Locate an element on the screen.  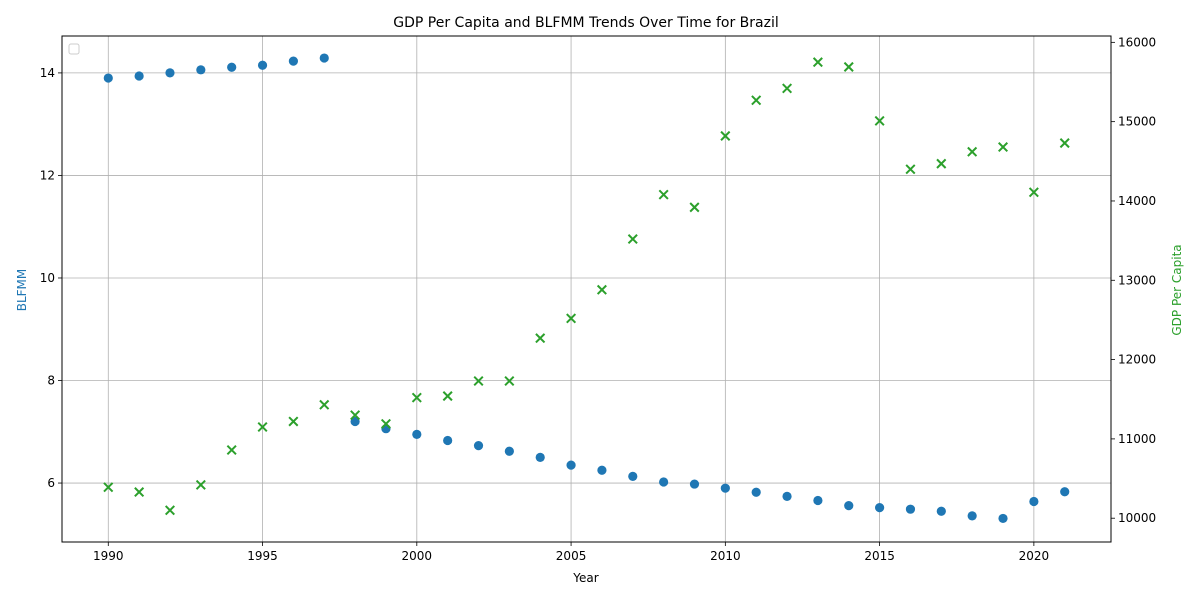
x-tick-label: 2020 is located at coordinates (1034, 556).